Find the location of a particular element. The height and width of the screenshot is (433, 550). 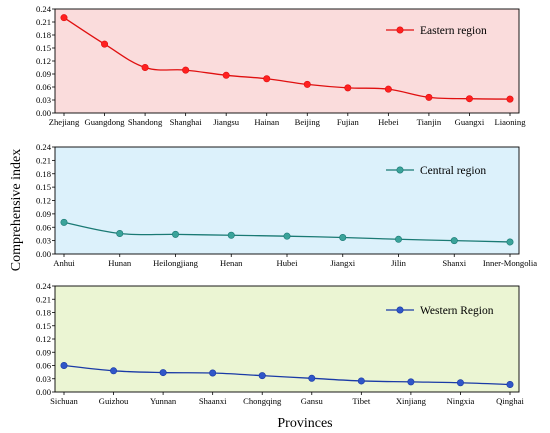

x-tick-label: Beijing is located at coordinates (308, 122).